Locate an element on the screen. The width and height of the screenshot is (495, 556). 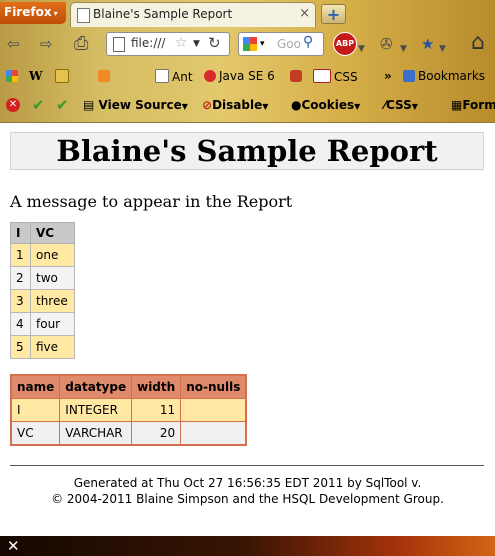
data-table: I VC 1 one 2 two 3 three 4 four 5 is located at coordinates (42, 290).